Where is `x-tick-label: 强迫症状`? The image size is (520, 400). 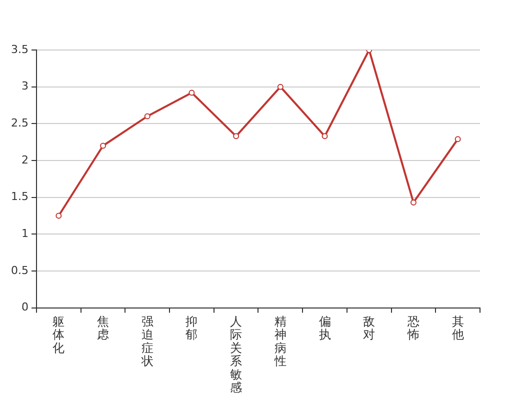 x-tick-label: 强迫症状 is located at coordinates (147, 341).